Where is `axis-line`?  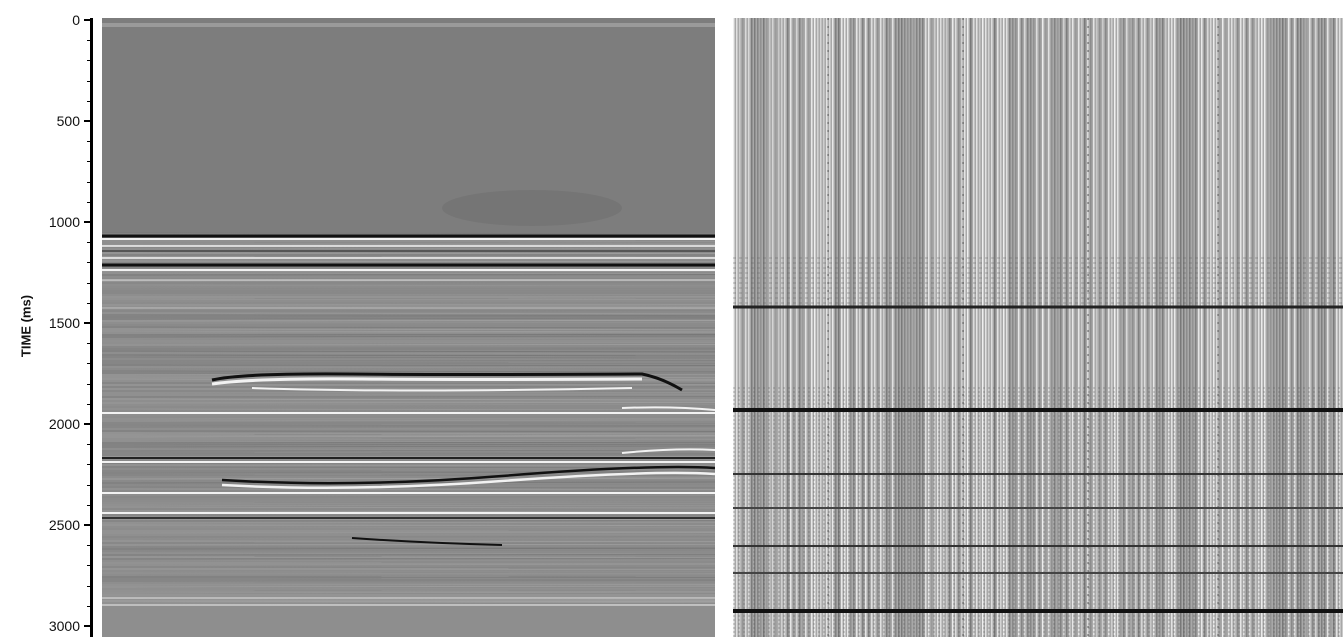
axis-line is located at coordinates (91, 327).